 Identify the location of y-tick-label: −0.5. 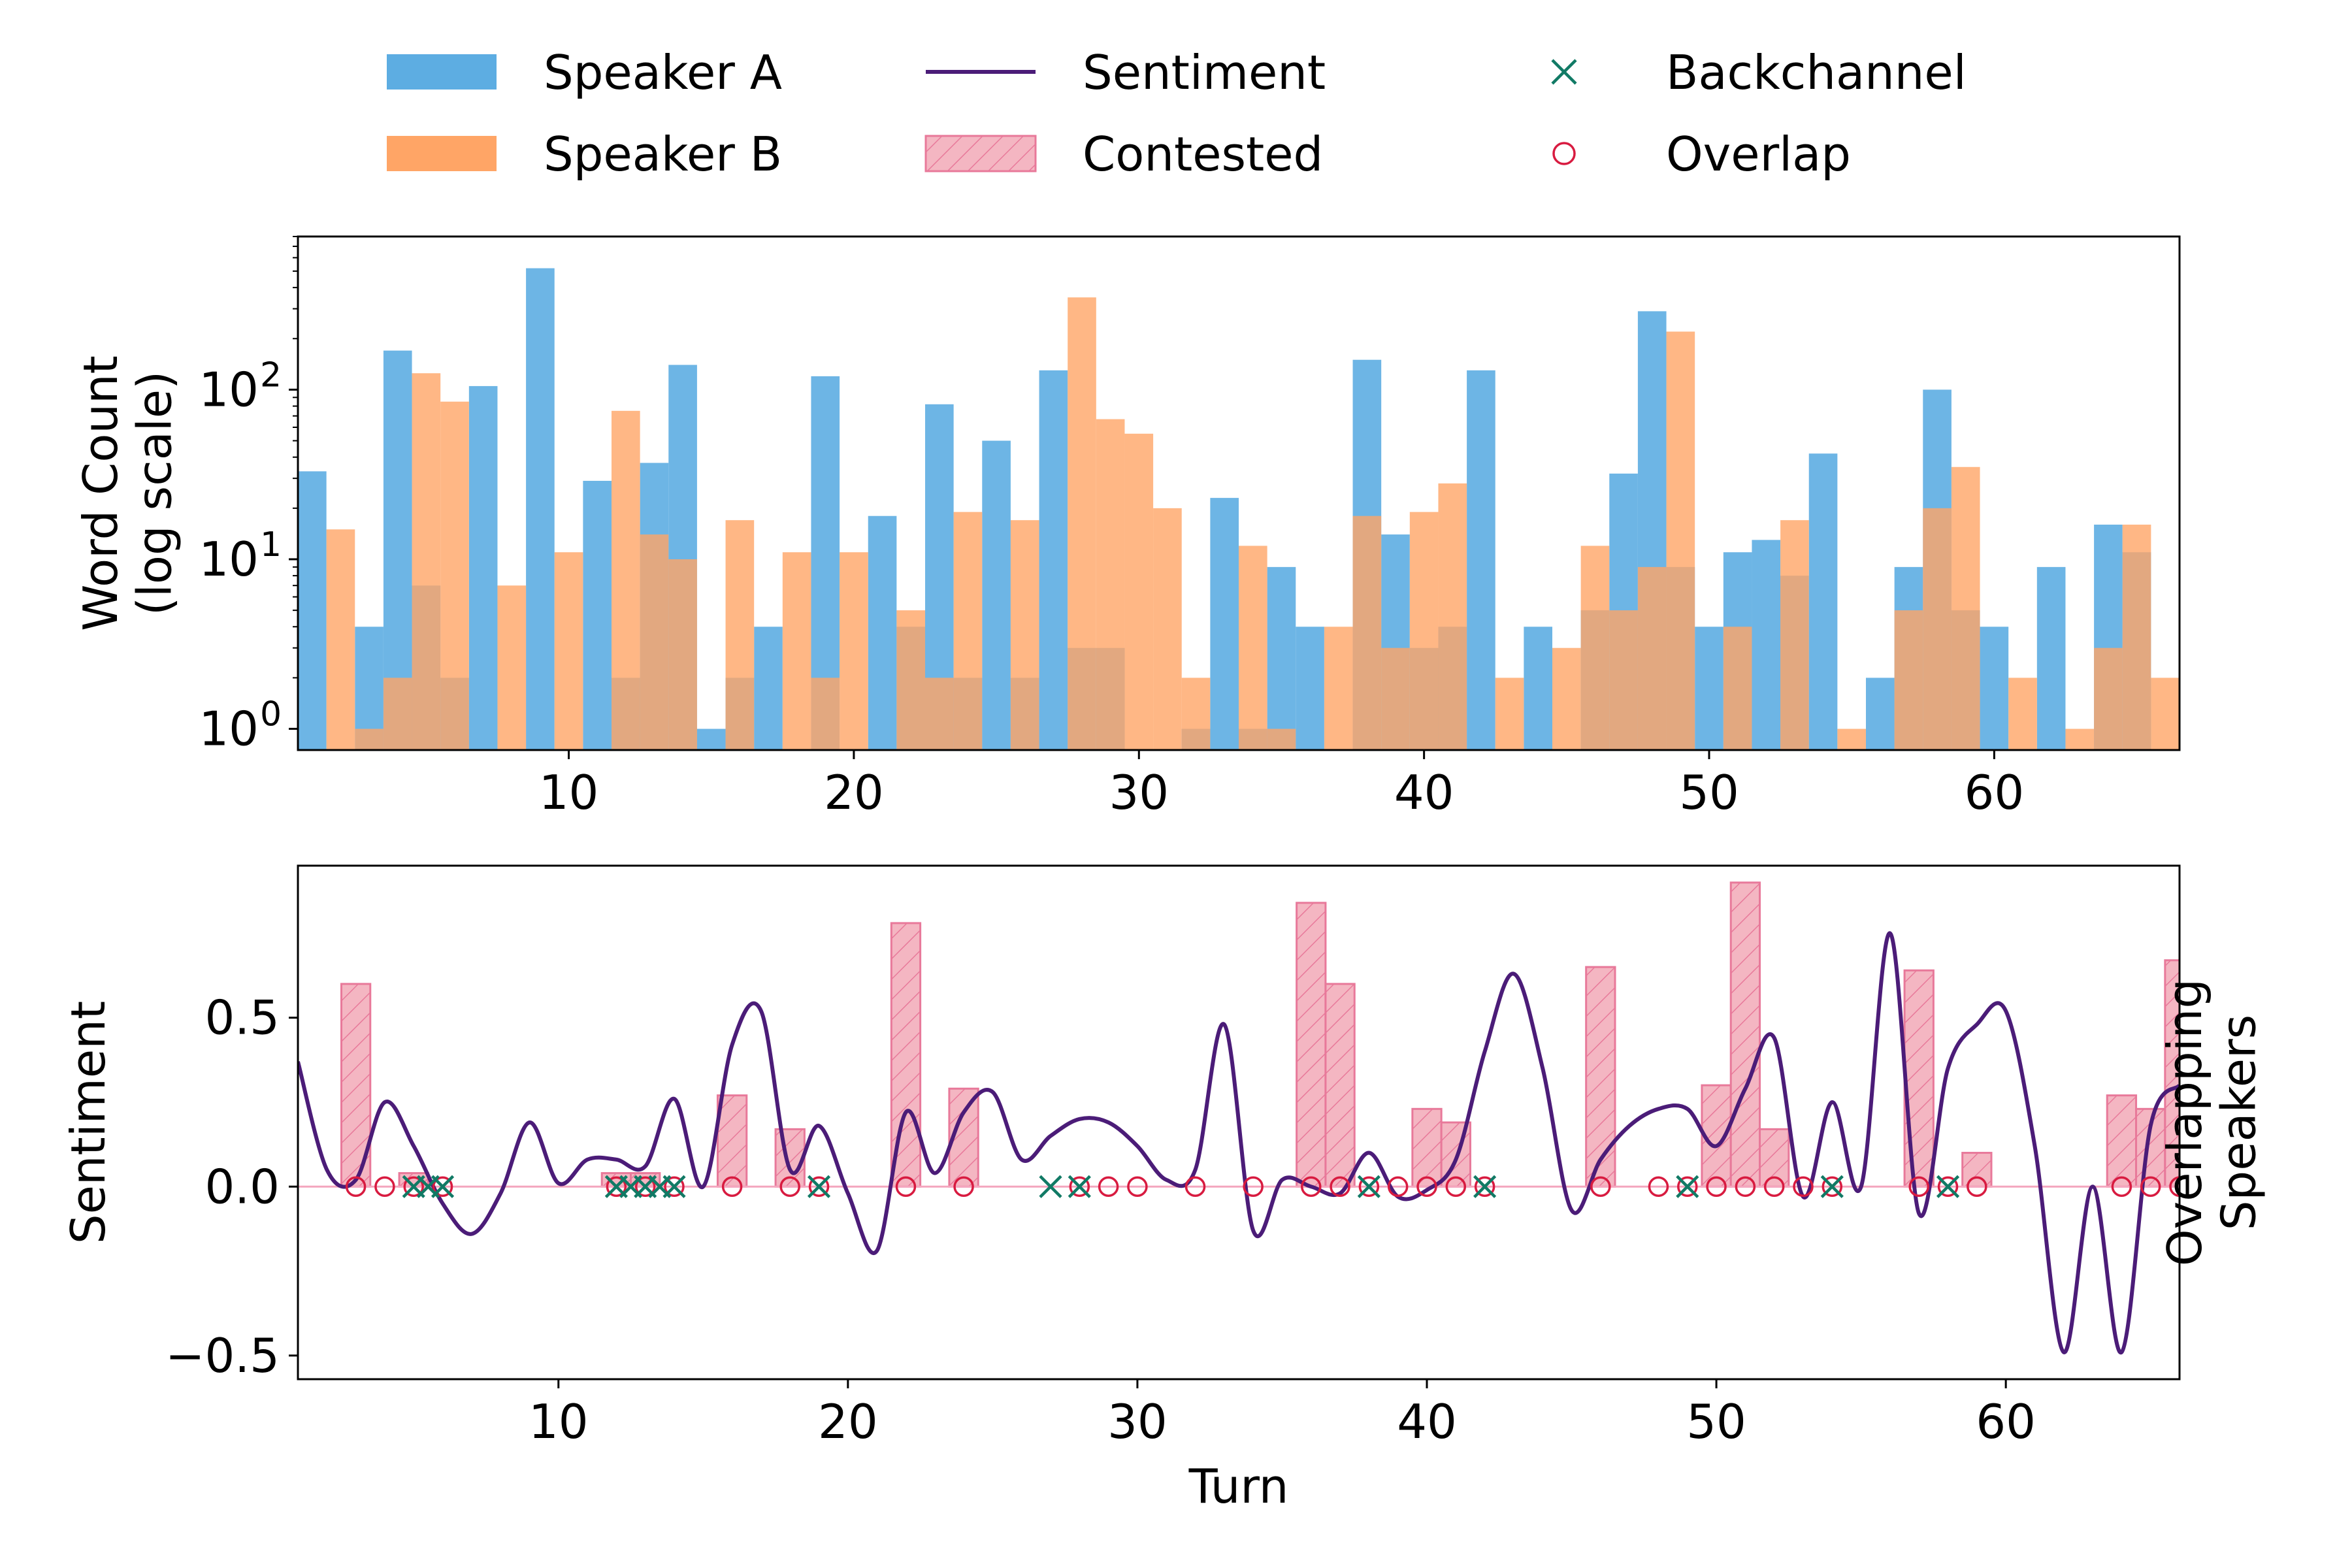
(222, 1355).